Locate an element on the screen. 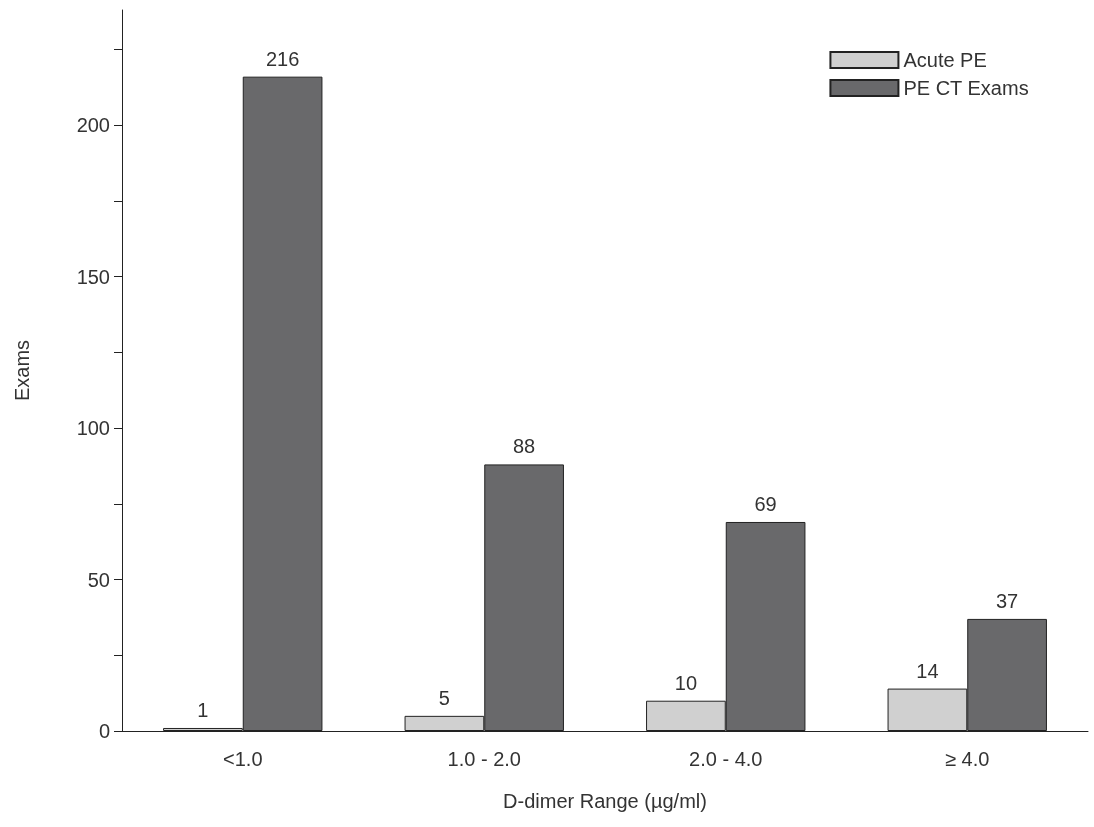 This screenshot has width=1094, height=827. data-label: 37 is located at coordinates (1007, 600).